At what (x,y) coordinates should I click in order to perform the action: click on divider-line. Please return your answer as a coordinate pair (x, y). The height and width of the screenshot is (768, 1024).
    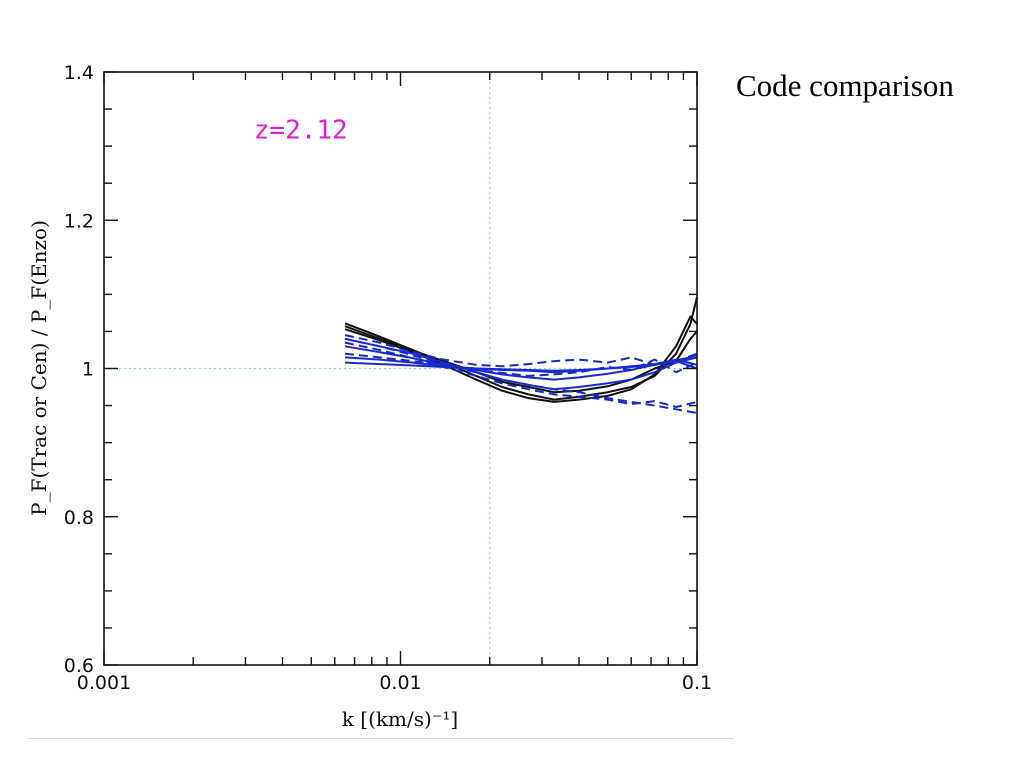
    Looking at the image, I should click on (381, 738).